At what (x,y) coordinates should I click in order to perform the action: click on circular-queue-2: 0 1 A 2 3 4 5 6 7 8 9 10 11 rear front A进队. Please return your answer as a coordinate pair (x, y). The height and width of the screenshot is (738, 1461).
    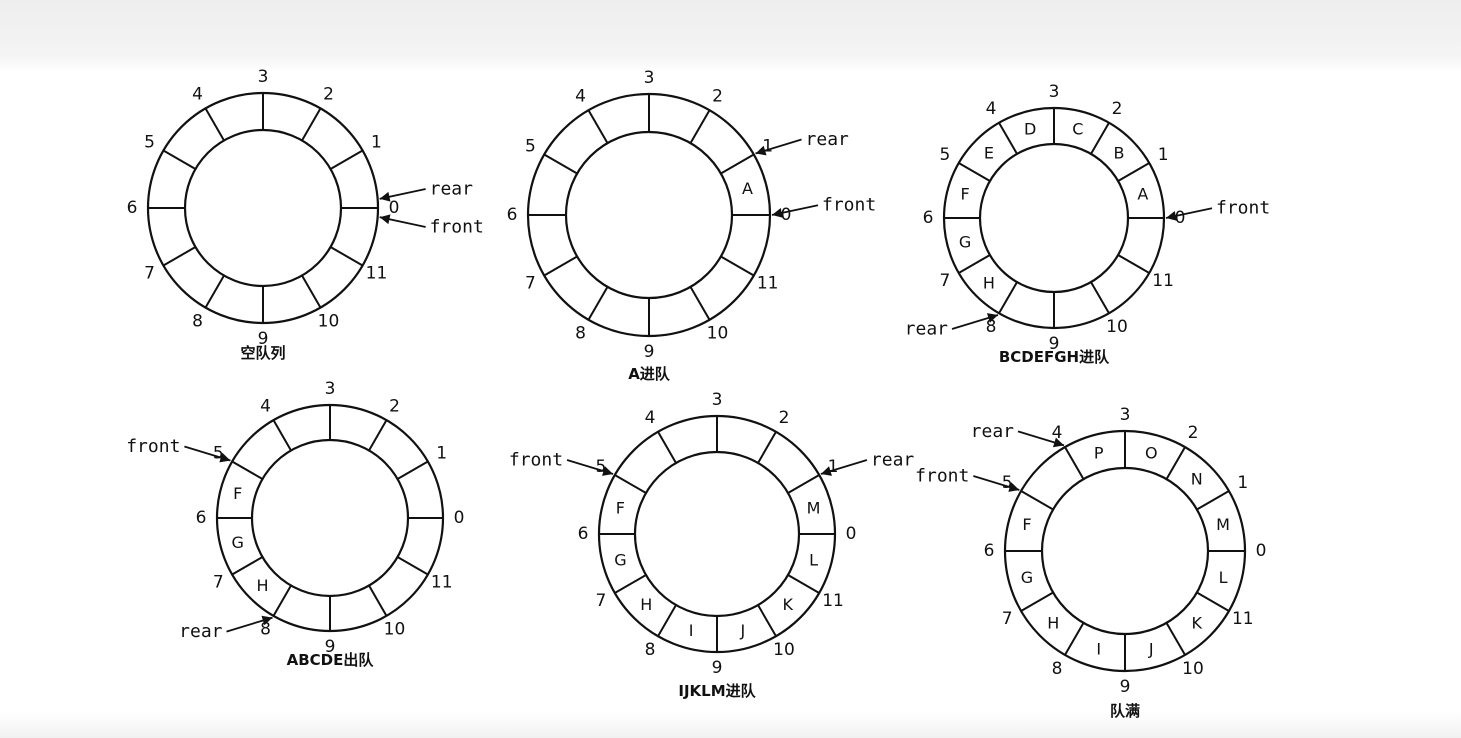
    Looking at the image, I should click on (692, 225).